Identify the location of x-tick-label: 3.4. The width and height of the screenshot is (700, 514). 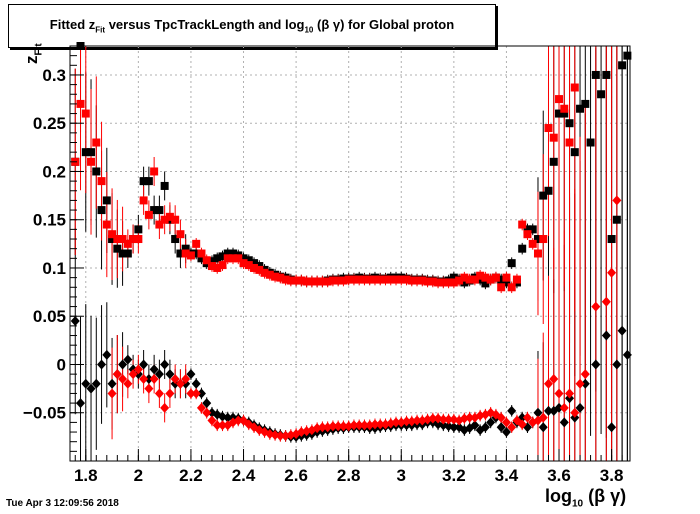
(507, 475).